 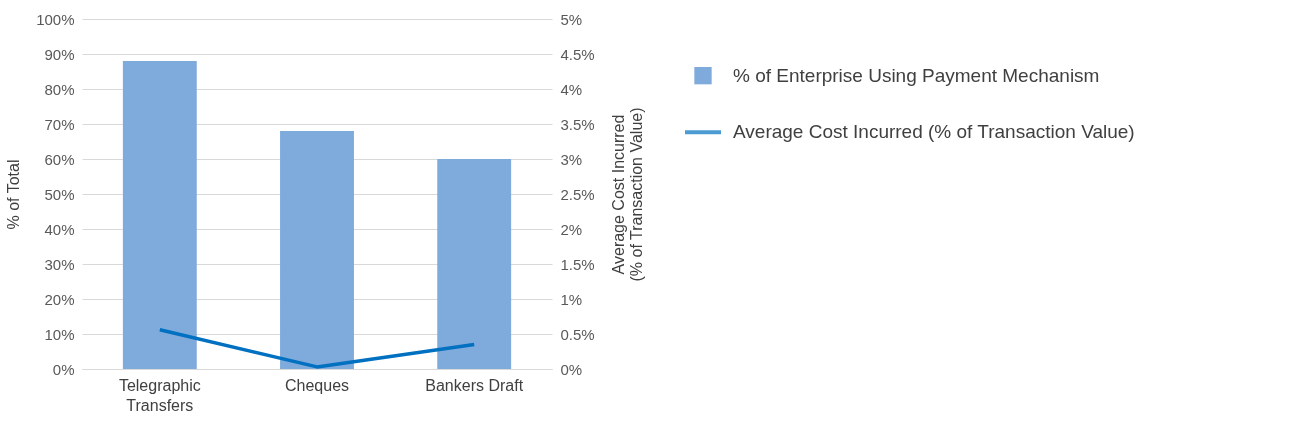 I want to click on y-tick-label: 0%, so click(x=63, y=369).